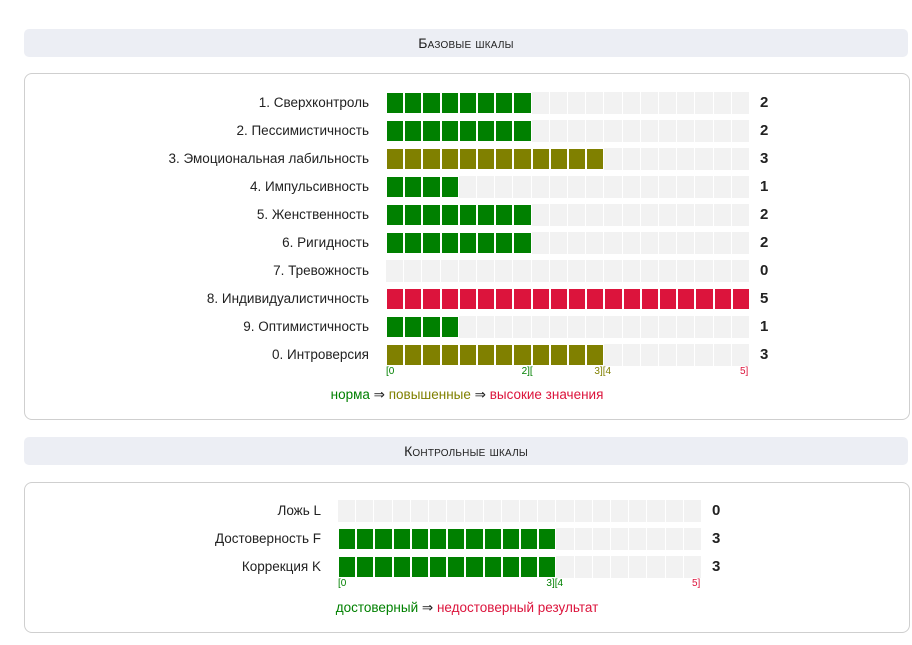  I want to click on scale-label: Достоверность F, so click(267, 538).